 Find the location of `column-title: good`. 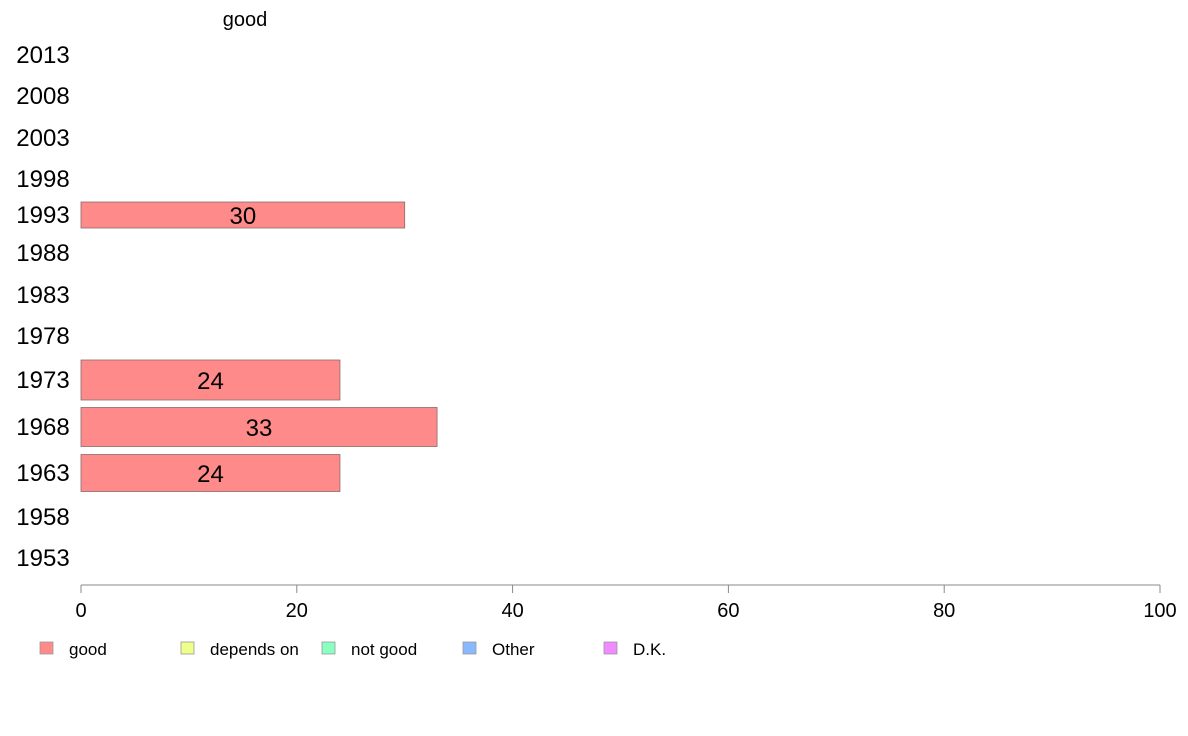

column-title: good is located at coordinates (245, 20).